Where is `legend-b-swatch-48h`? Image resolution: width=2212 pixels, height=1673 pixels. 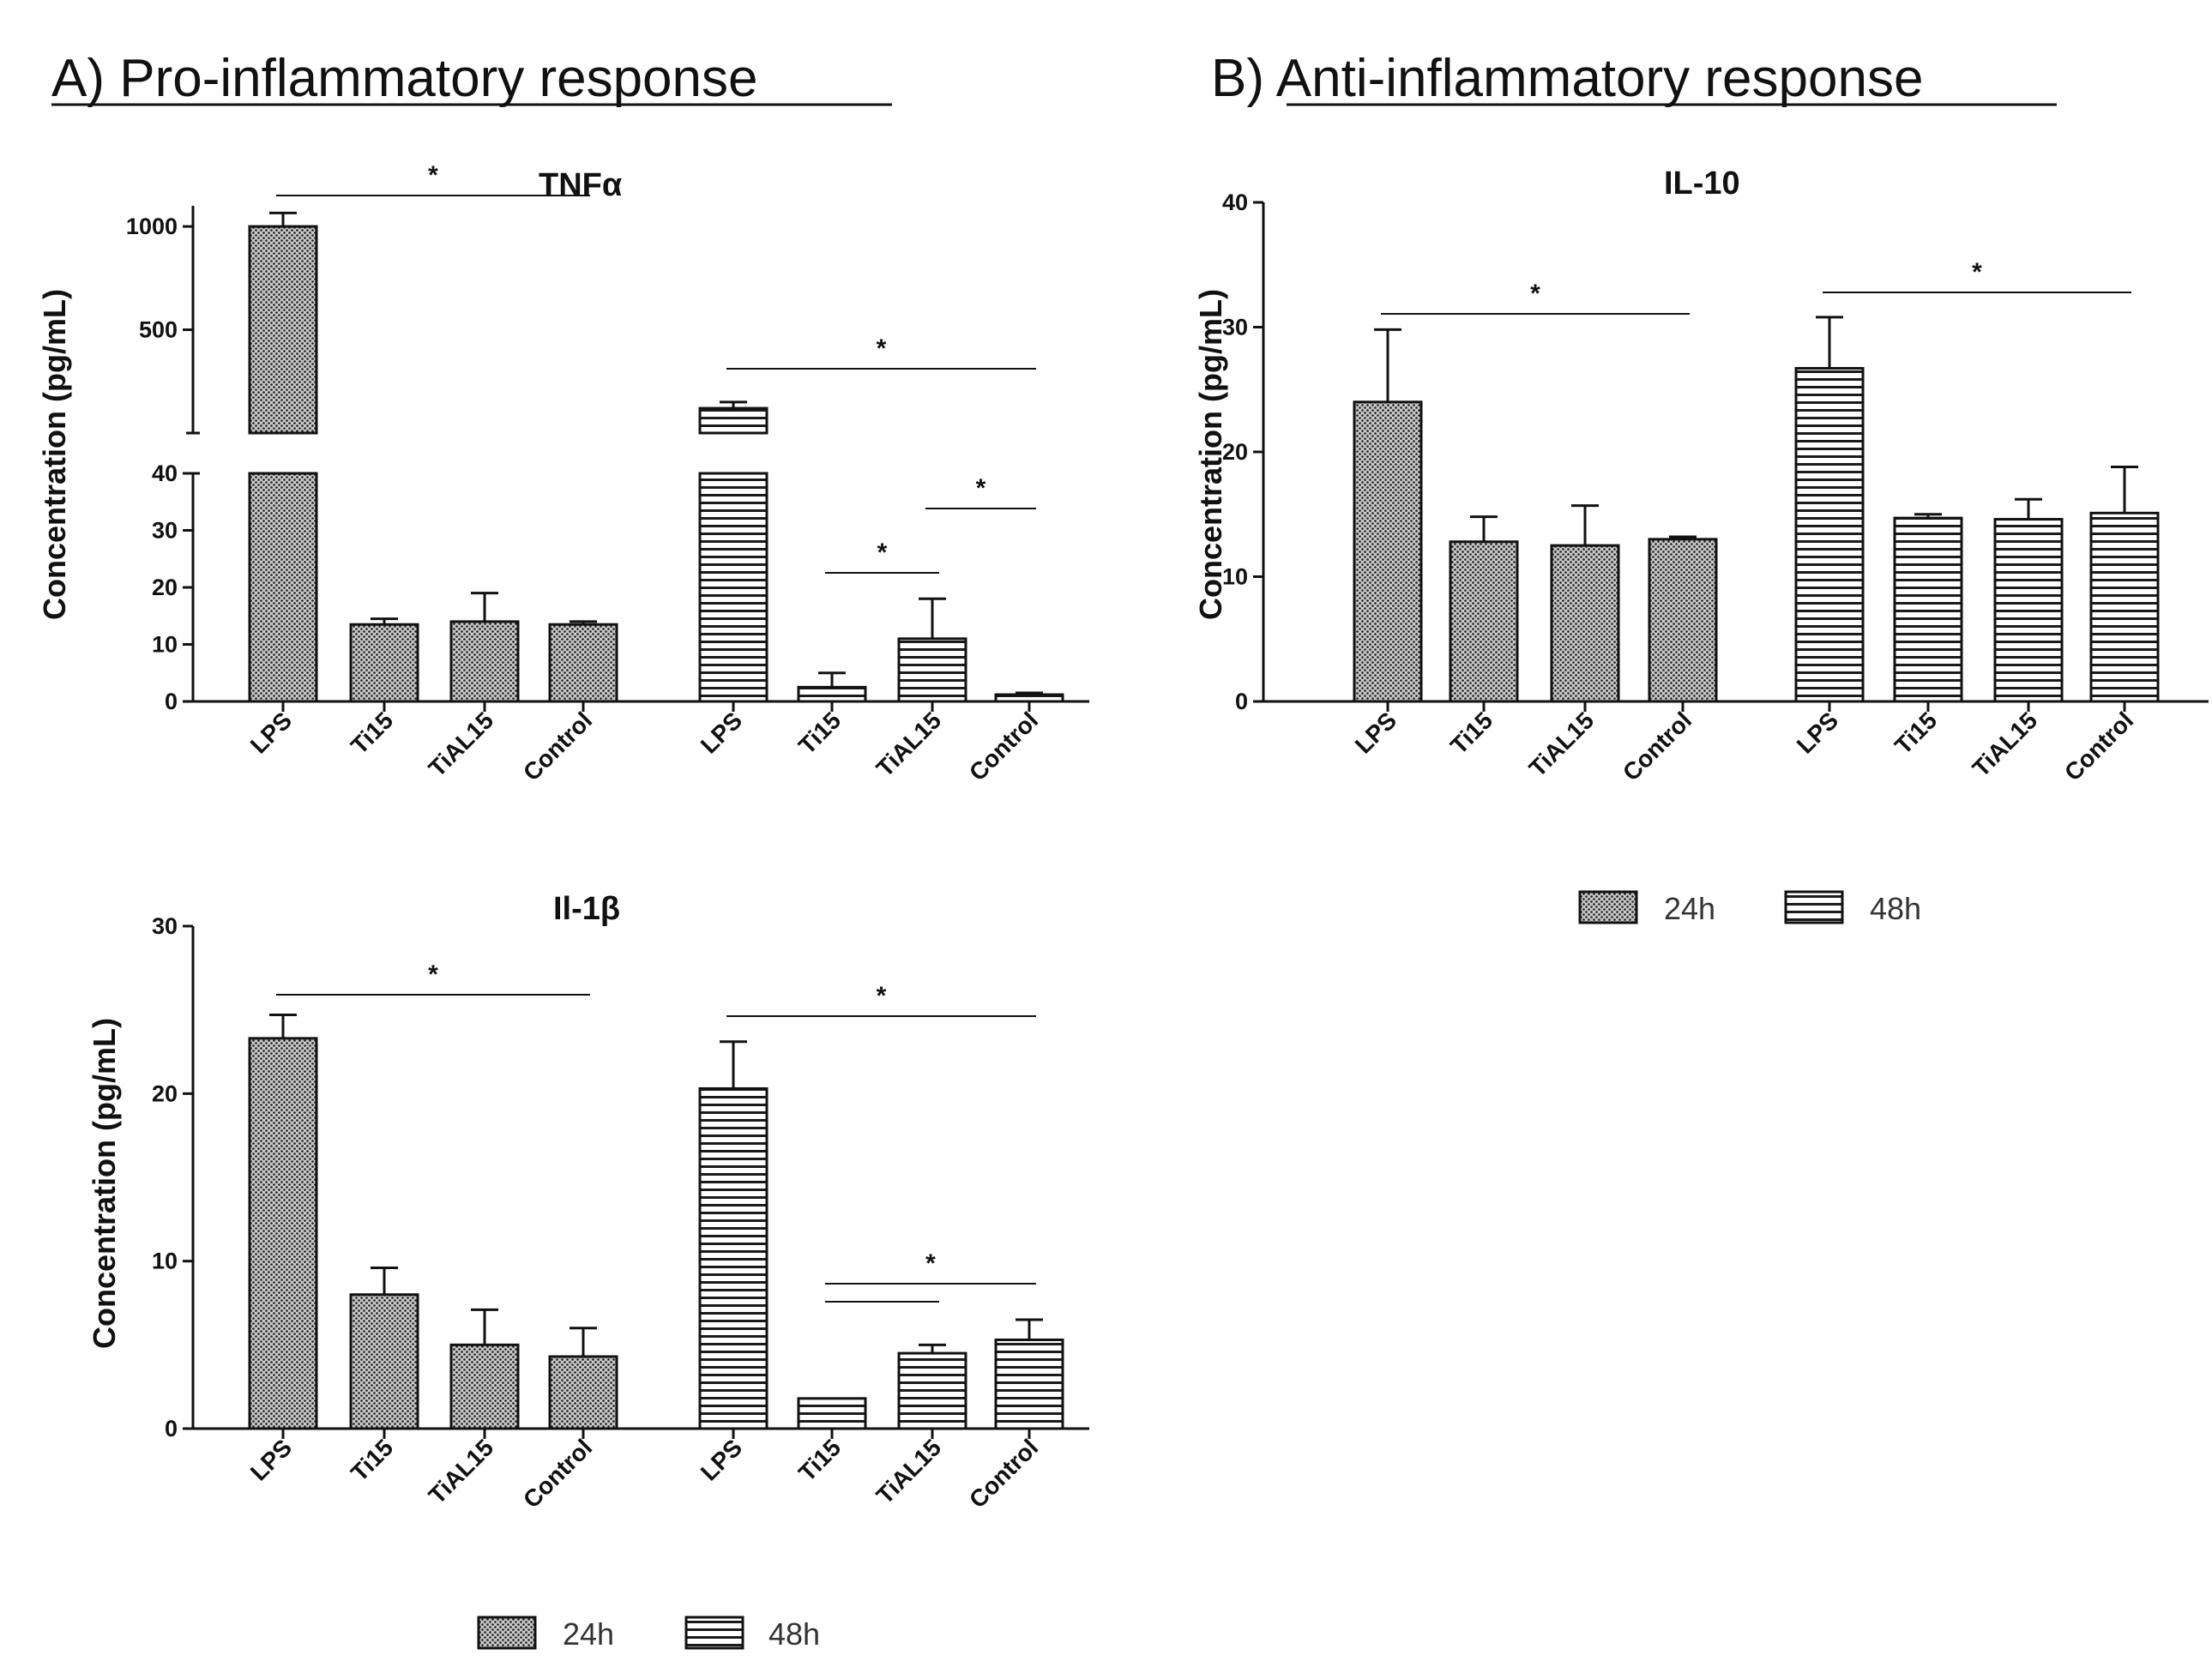 legend-b-swatch-48h is located at coordinates (1814, 907).